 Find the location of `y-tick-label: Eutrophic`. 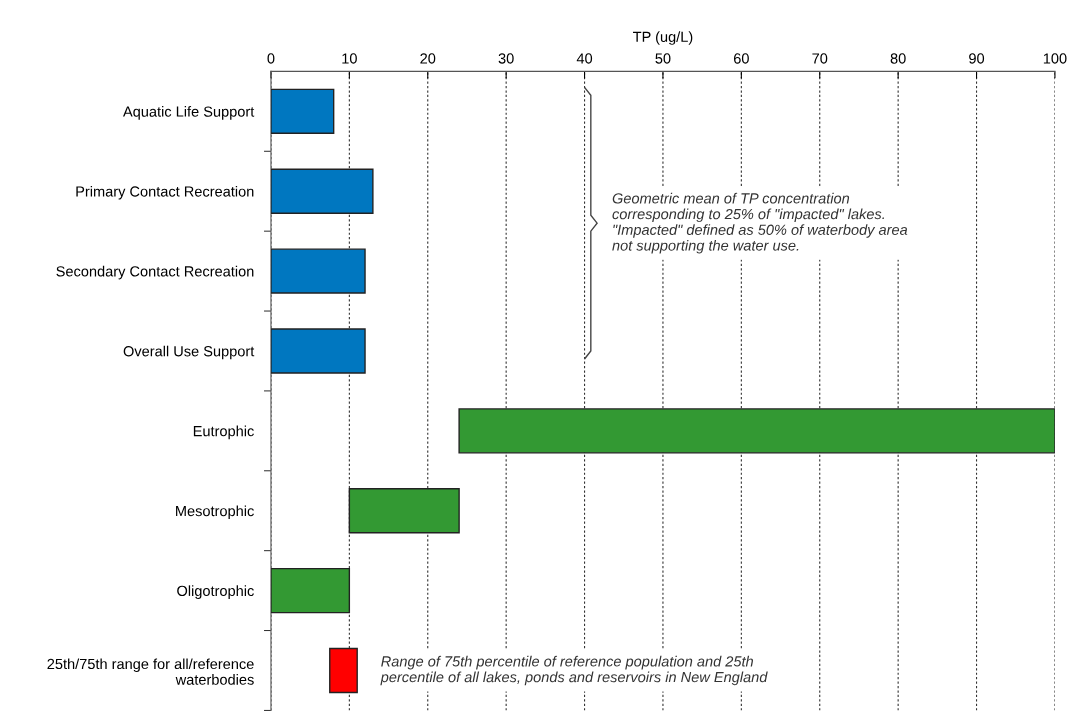

y-tick-label: Eutrophic is located at coordinates (223, 432).